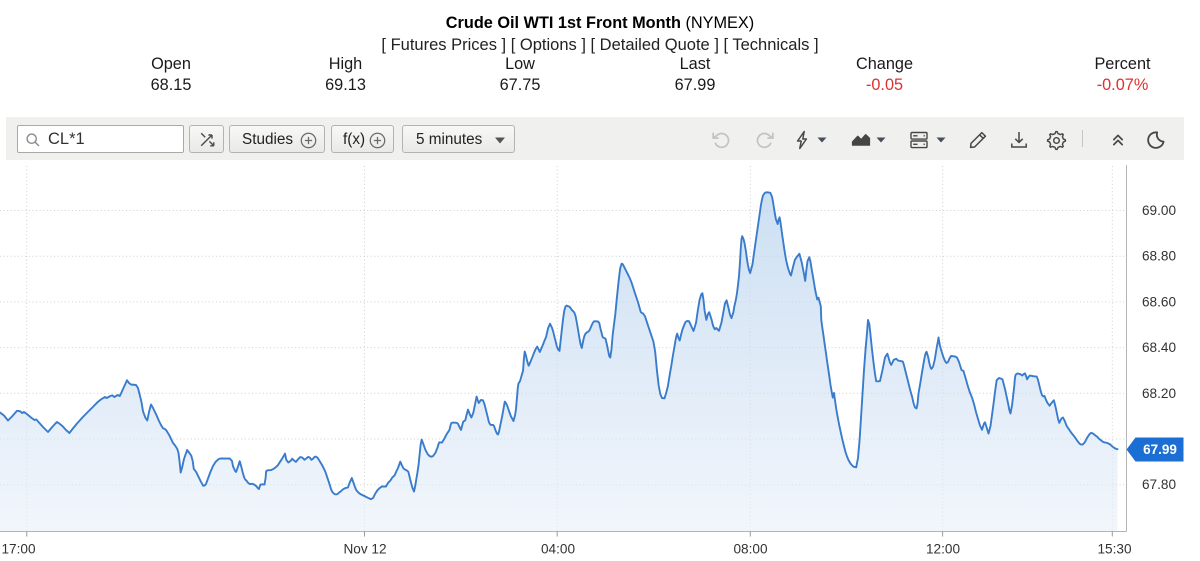 This screenshot has width=1200, height=561. Describe the element at coordinates (1159, 393) in the screenshot. I see `svg-text: 68.20` at that location.